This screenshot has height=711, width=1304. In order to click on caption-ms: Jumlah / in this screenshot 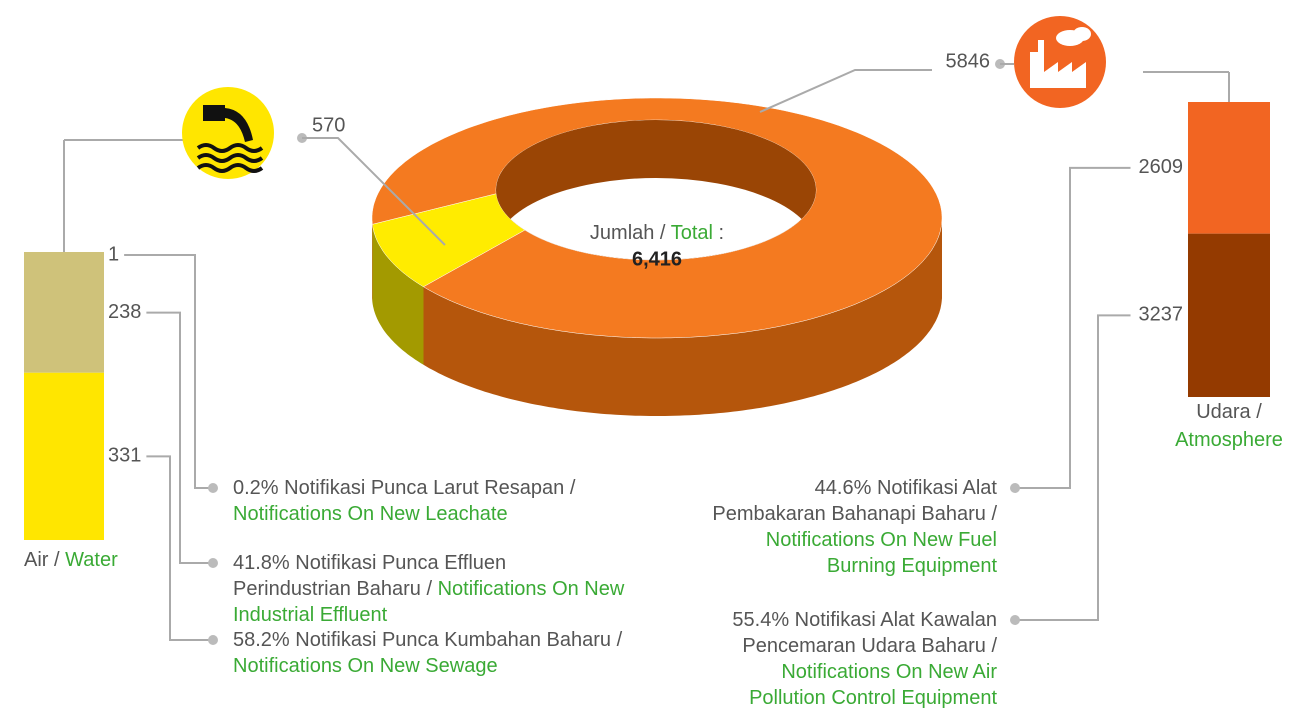, I will do `click(628, 233)`.